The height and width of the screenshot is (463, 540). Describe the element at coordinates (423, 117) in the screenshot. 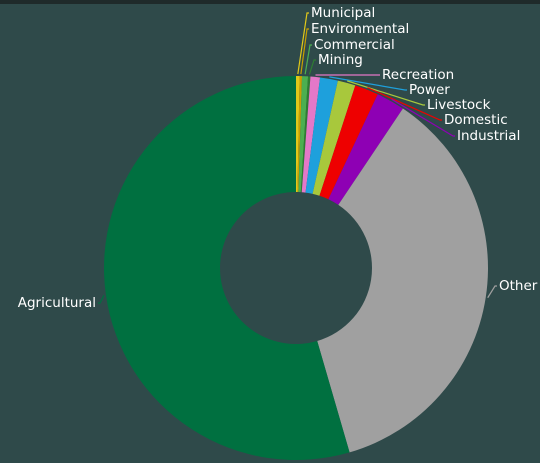

I see `leader-line-industrial` at that location.